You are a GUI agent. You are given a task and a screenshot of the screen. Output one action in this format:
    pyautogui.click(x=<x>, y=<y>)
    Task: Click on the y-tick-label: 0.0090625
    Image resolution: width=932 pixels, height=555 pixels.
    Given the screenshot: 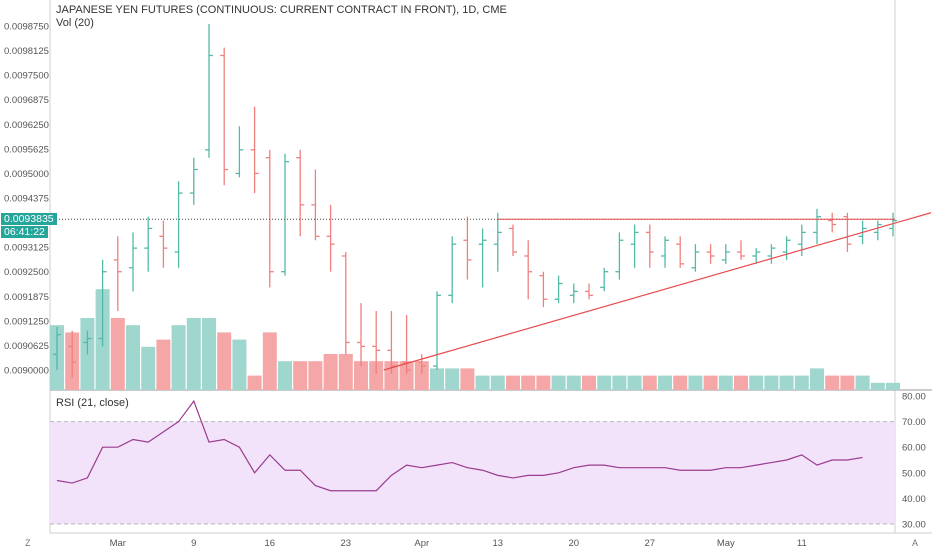 What is the action you would take?
    pyautogui.click(x=26, y=346)
    